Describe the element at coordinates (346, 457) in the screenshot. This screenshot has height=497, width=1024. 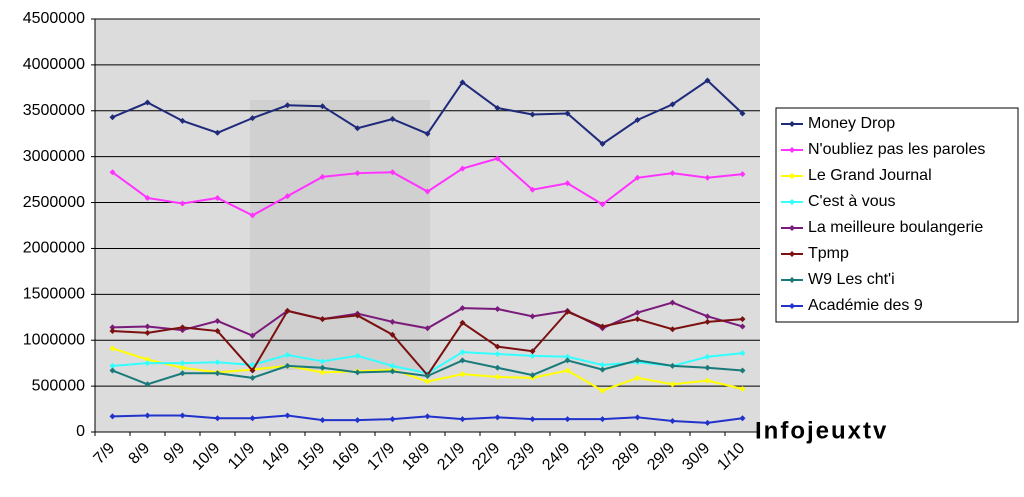
I see `x-tick-label: 16/9` at that location.